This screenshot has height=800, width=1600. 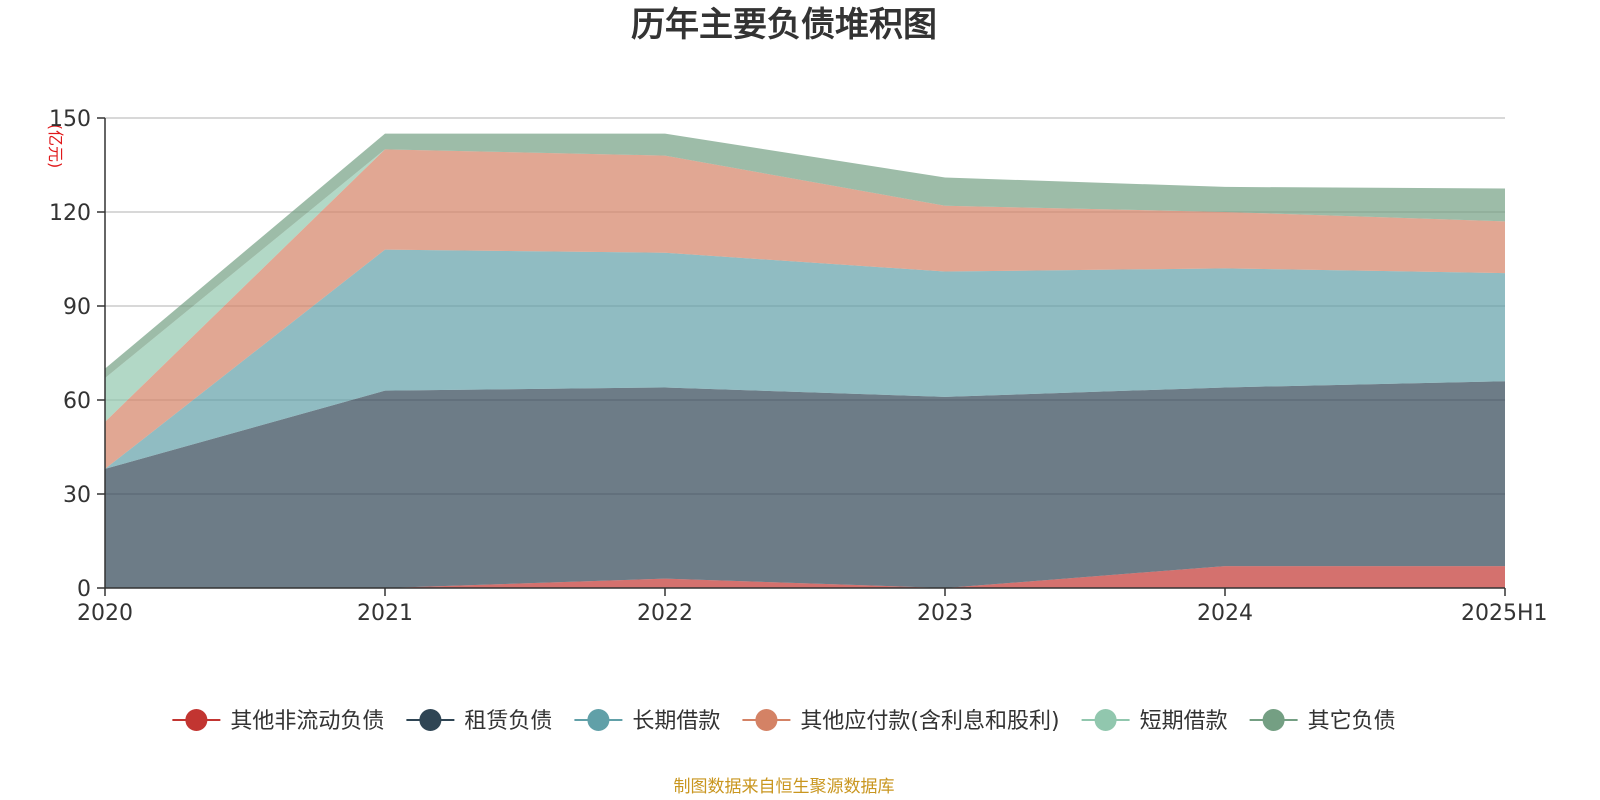 What do you see at coordinates (84, 589) in the screenshot?
I see `y-tick-label-0: 0` at bounding box center [84, 589].